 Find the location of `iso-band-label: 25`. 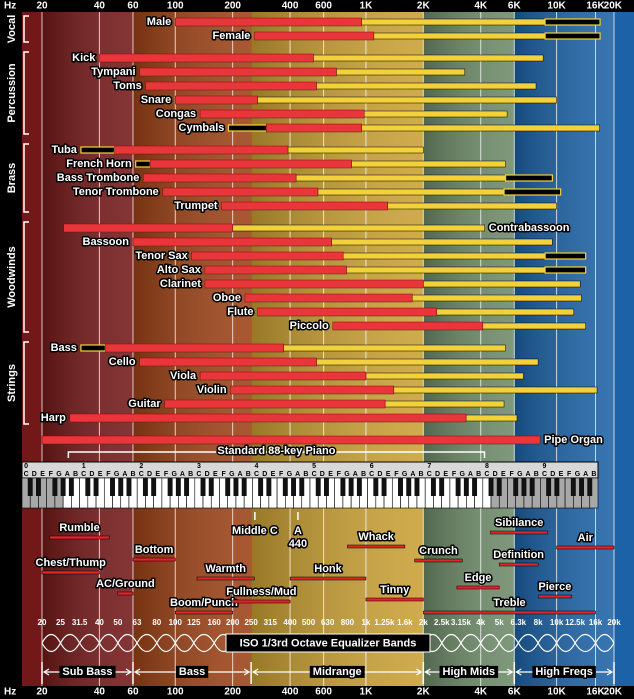

iso-band-label: 25 is located at coordinates (60, 622).